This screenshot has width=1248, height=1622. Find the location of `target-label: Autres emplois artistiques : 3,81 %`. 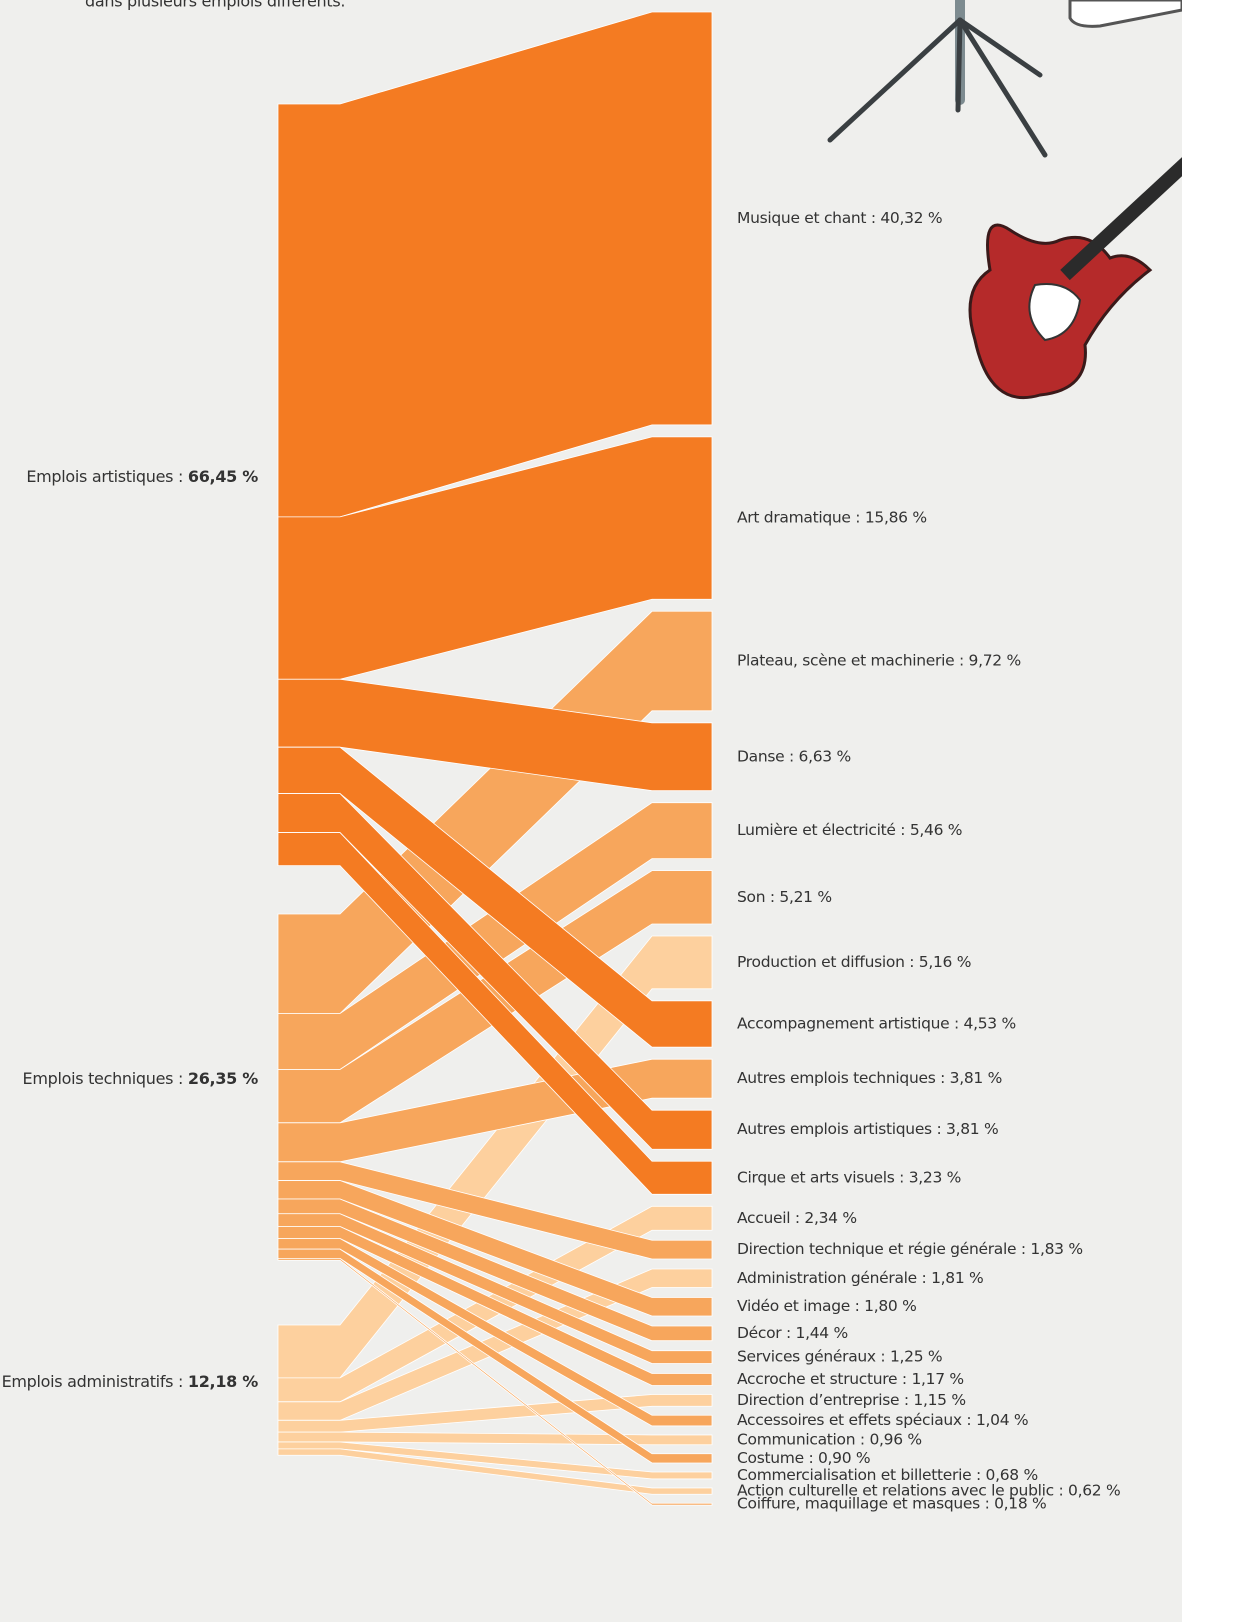

target-label: Autres emplois artistiques : 3,81 % is located at coordinates (867, 1129).